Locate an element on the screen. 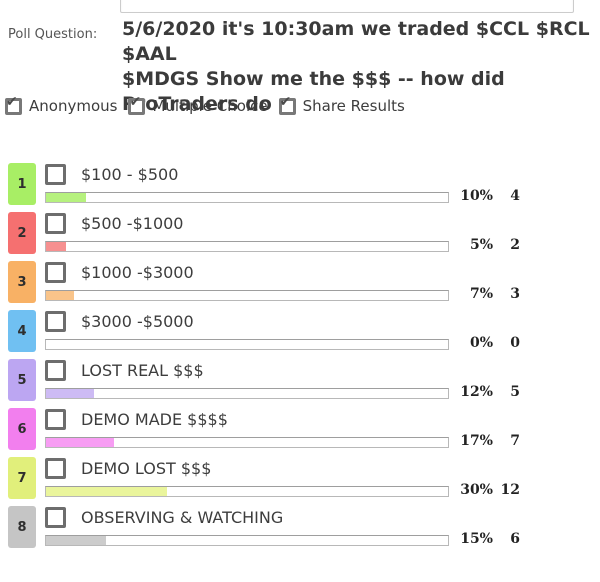 Image resolution: width=600 pixels, height=582 pixels. option-number-badge: 3 is located at coordinates (22, 282).